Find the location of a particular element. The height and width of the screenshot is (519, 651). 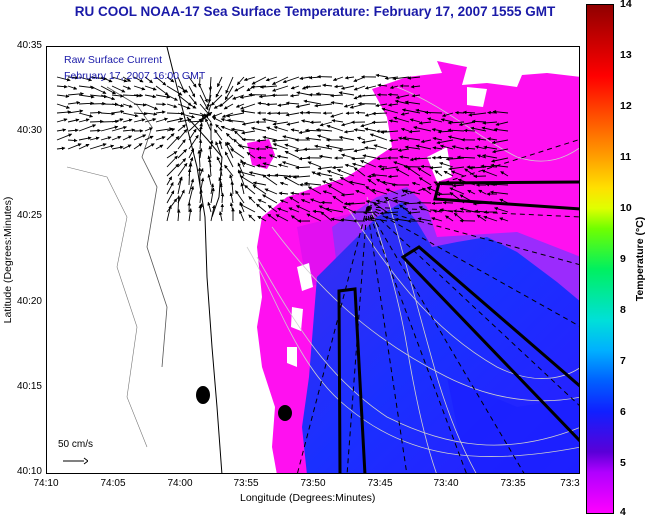

colorbar-tick: 9 is located at coordinates (623, 259).